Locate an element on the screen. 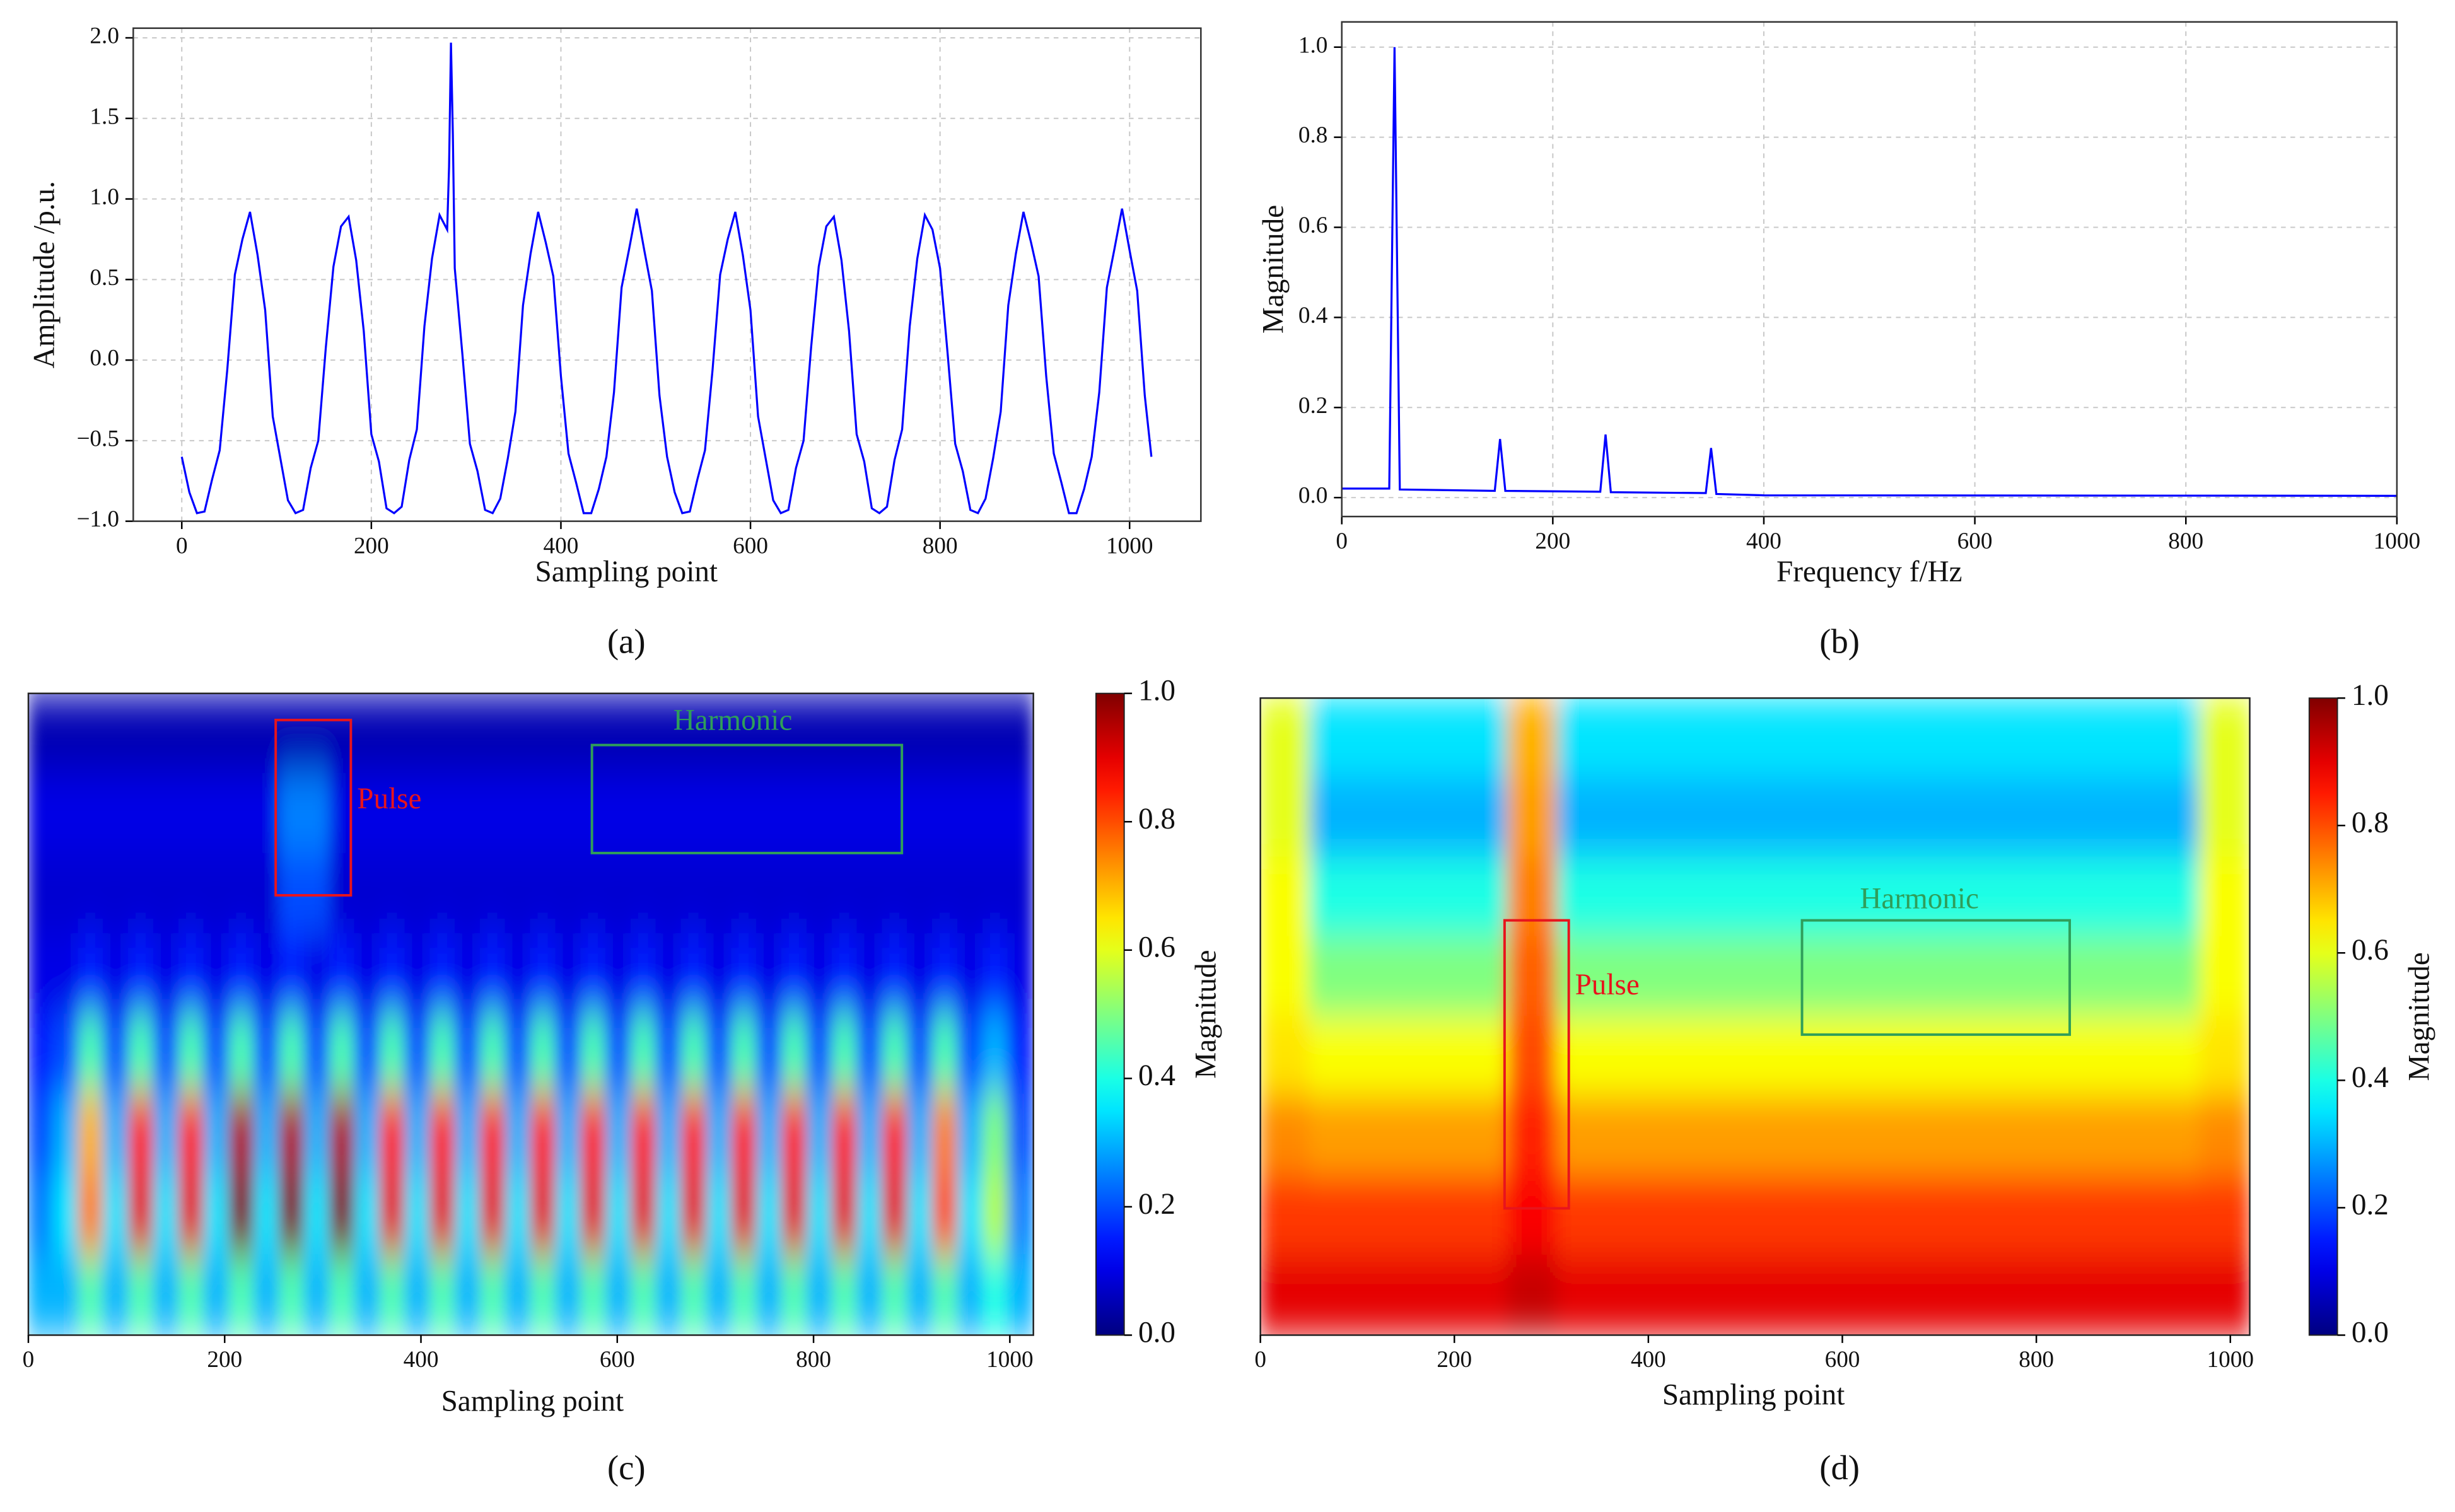  x-tick-label: 800 is located at coordinates (2036, 1360).